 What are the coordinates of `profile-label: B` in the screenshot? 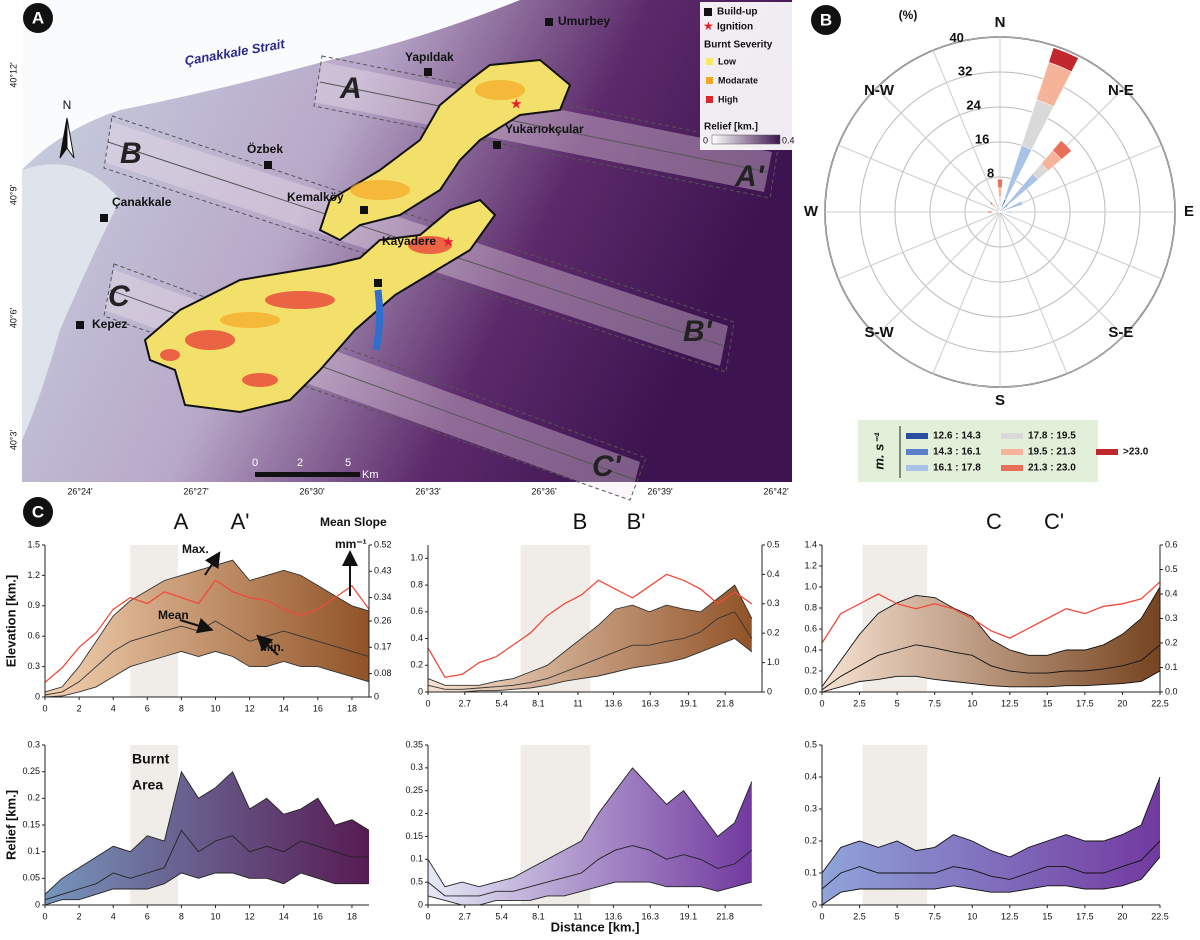 It's located at (131, 153).